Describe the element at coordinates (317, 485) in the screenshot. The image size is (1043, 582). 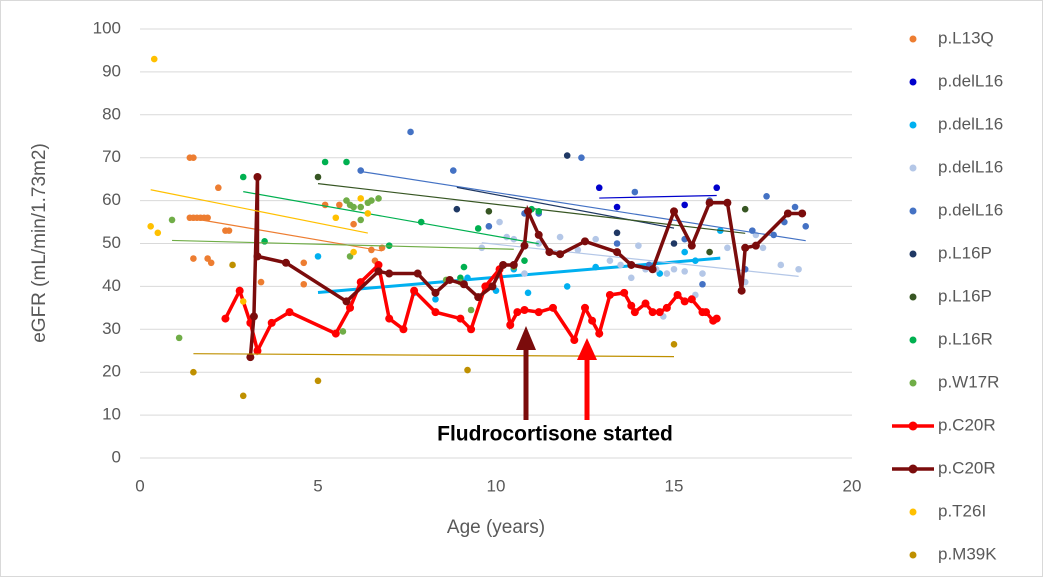
I see `x-tick-label: 5` at that location.